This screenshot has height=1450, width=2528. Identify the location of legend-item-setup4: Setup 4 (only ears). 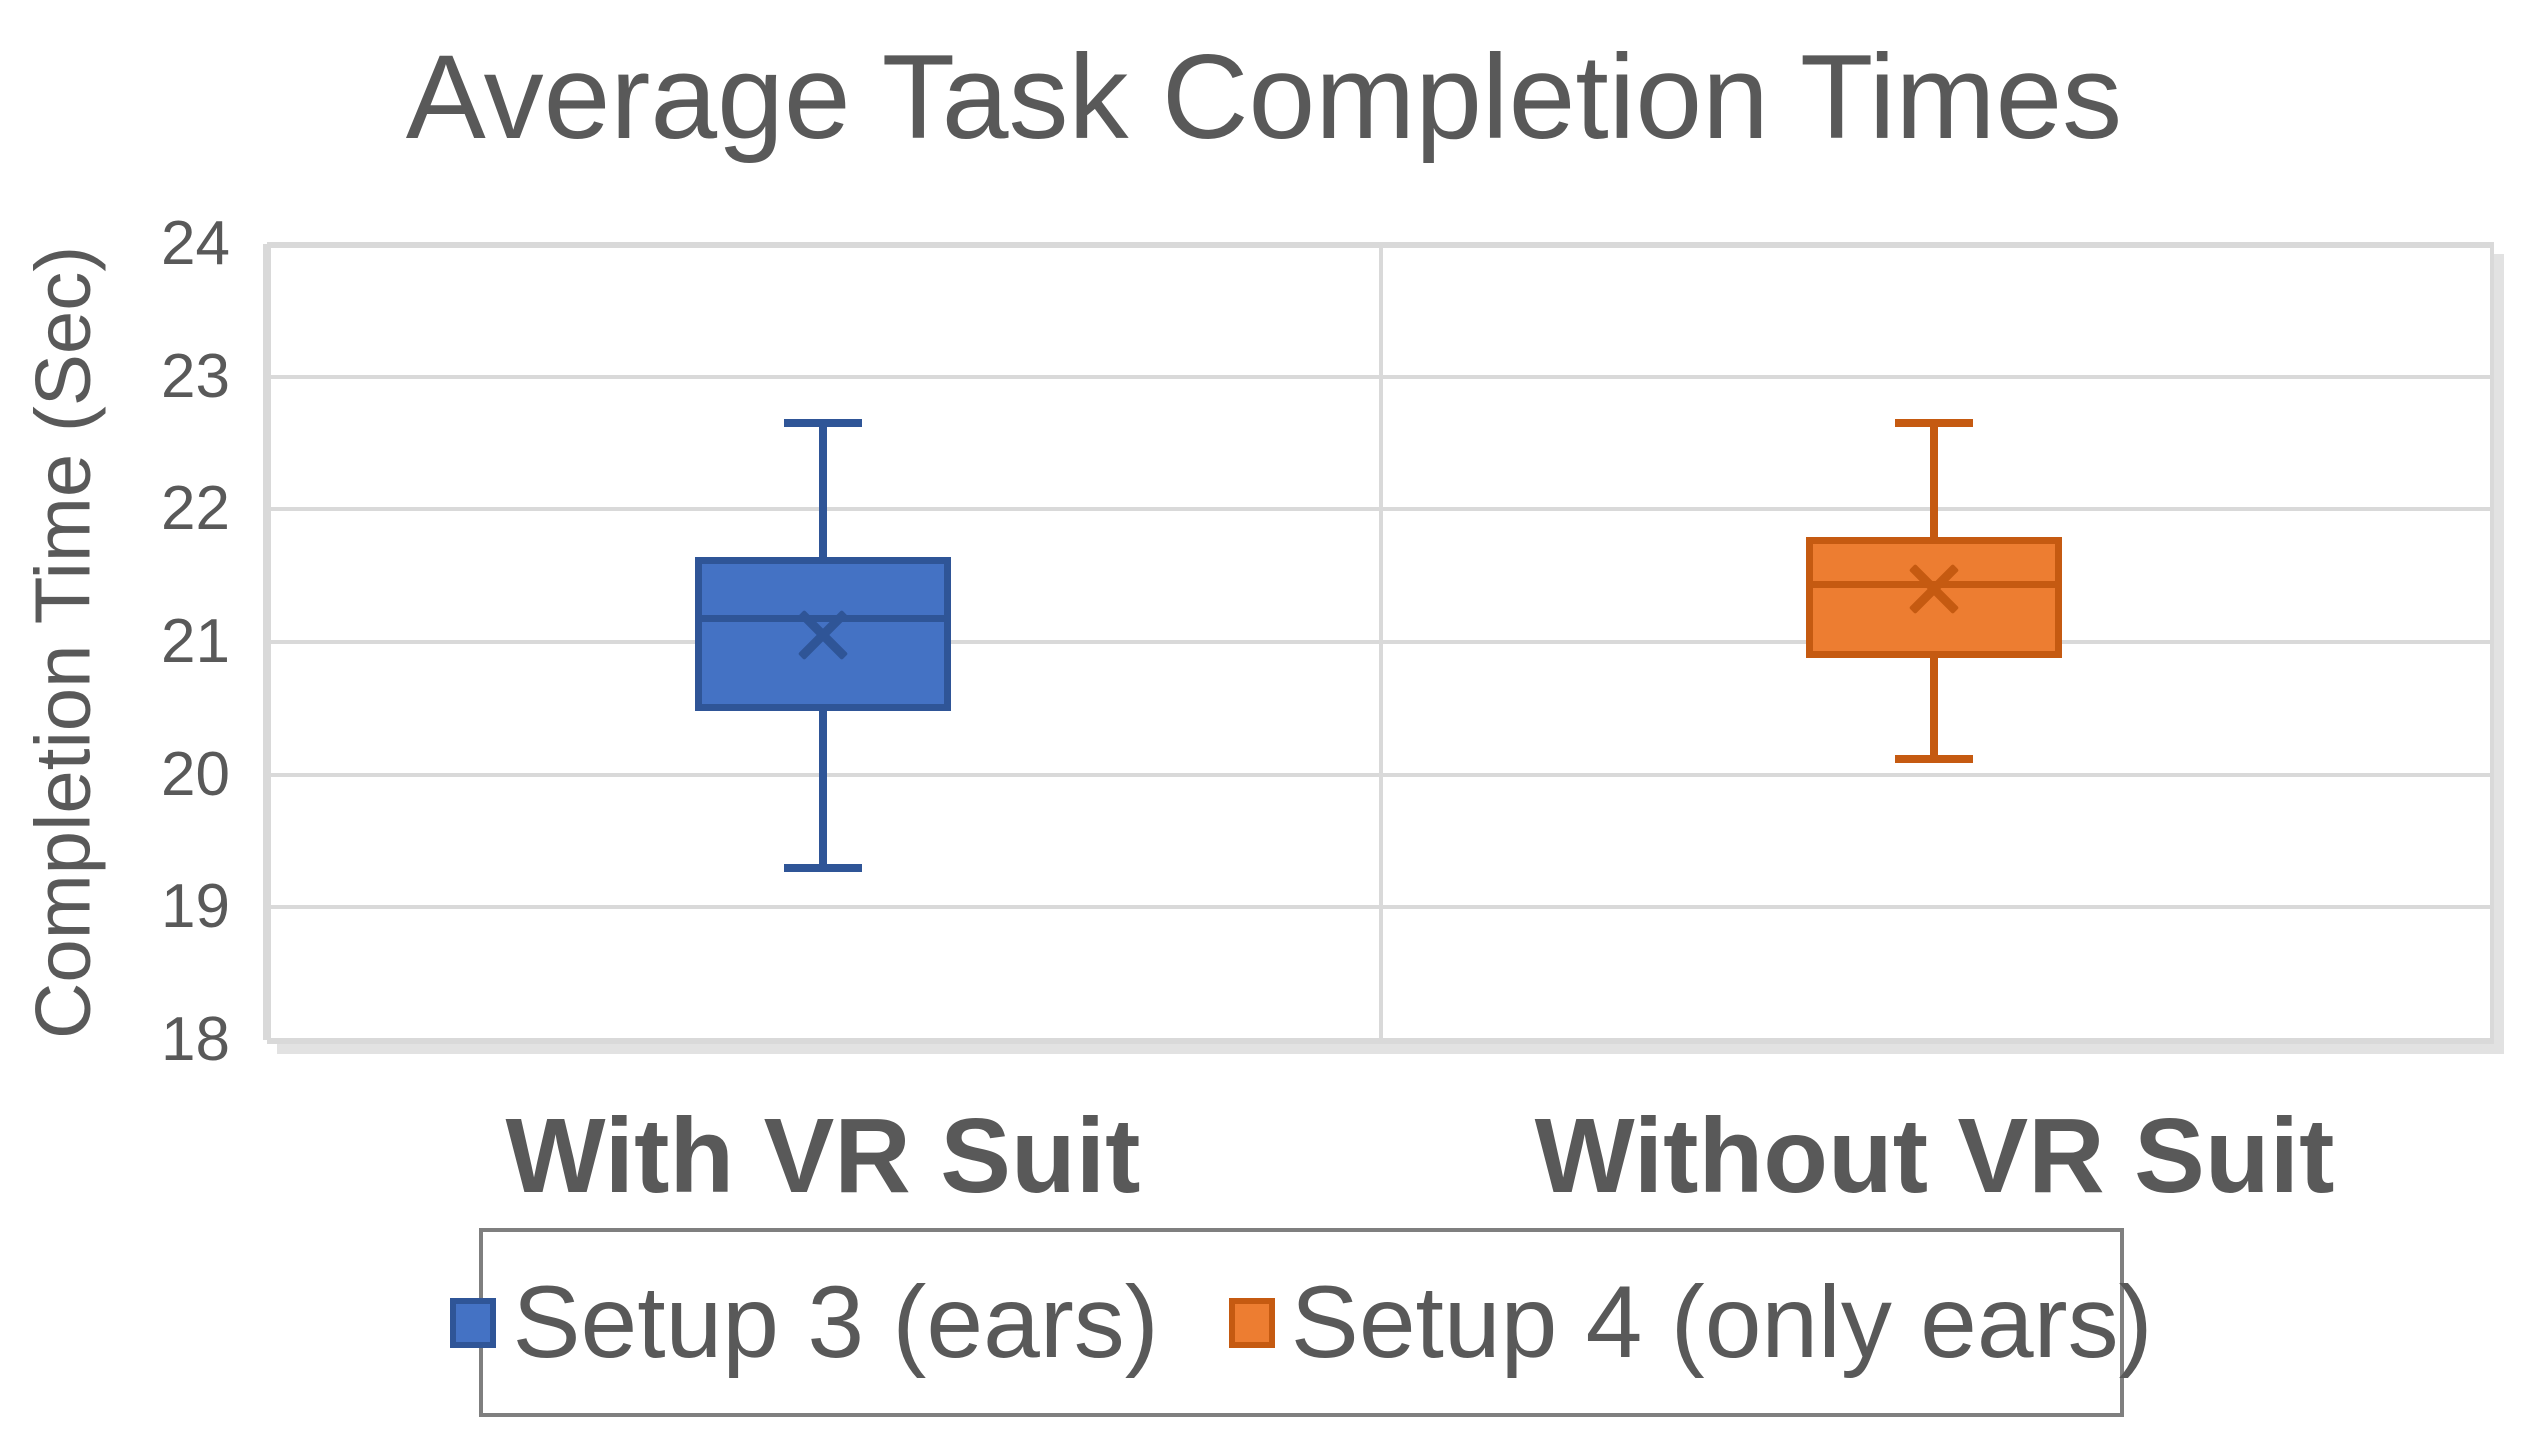
(1690, 1322).